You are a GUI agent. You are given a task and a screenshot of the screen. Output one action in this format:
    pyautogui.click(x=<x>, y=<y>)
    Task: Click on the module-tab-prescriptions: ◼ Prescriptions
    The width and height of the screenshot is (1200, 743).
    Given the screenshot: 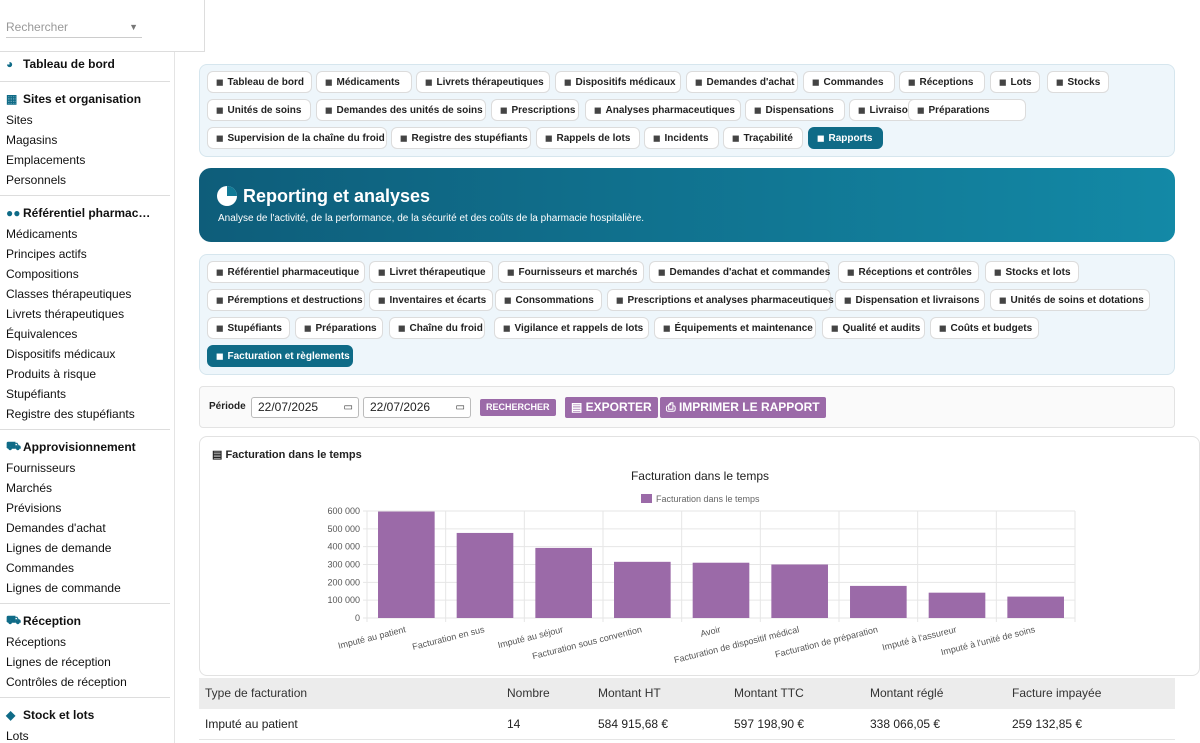 What is the action you would take?
    pyautogui.click(x=535, y=110)
    